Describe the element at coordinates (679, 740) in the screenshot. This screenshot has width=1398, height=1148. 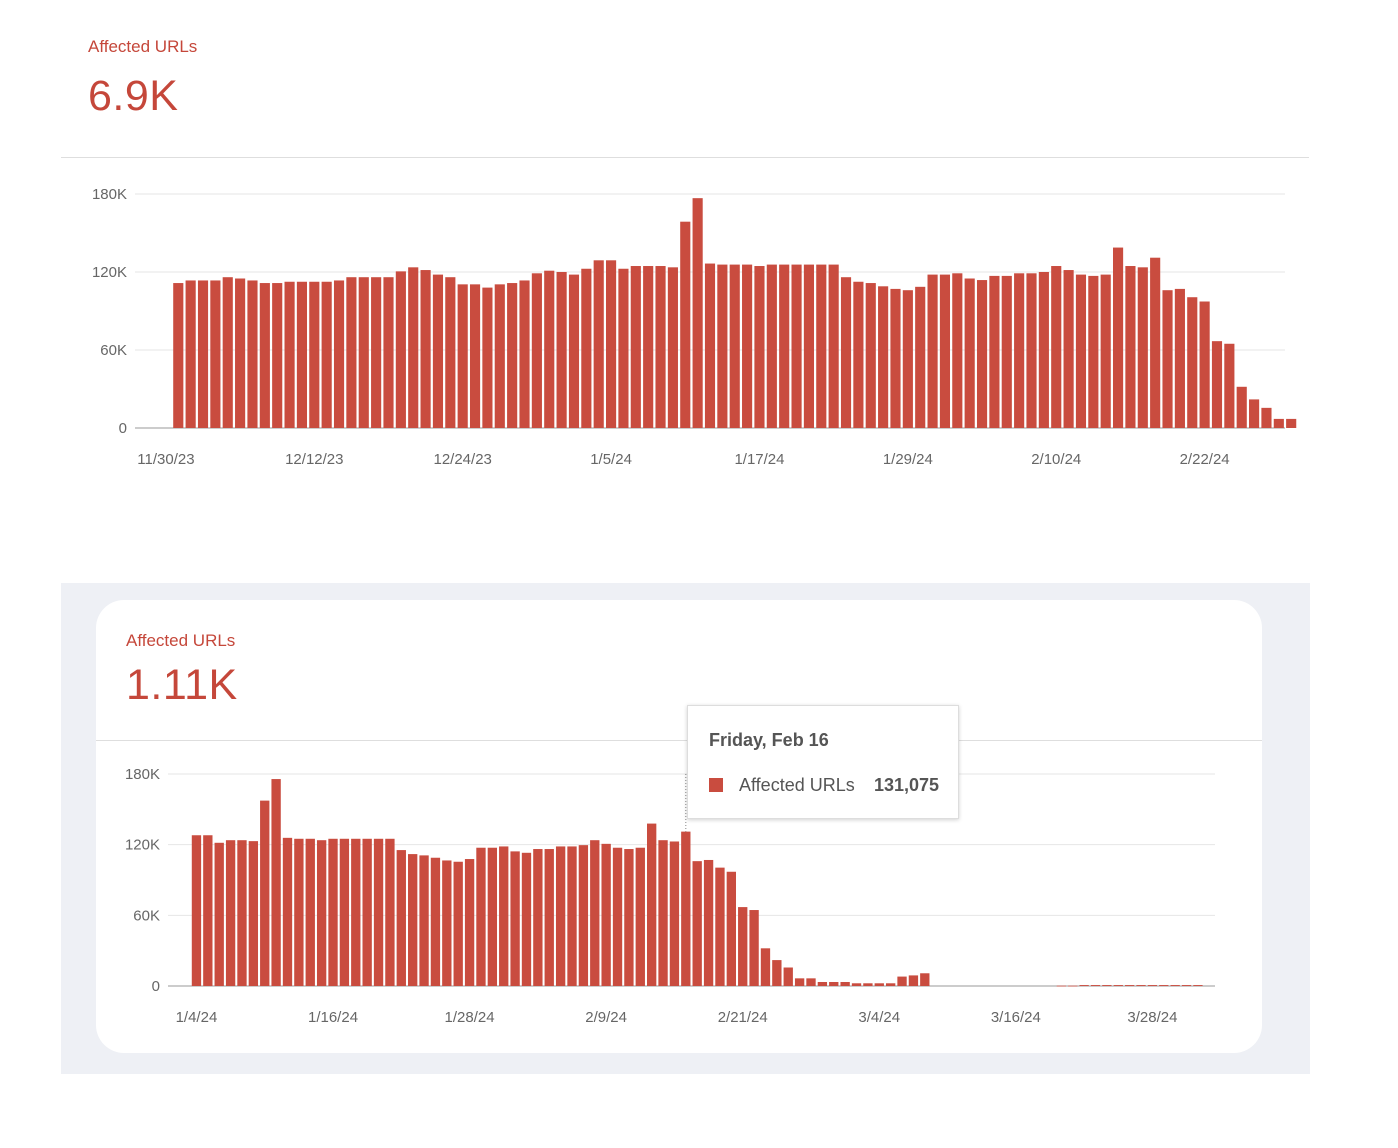
I see `bottom-divider` at that location.